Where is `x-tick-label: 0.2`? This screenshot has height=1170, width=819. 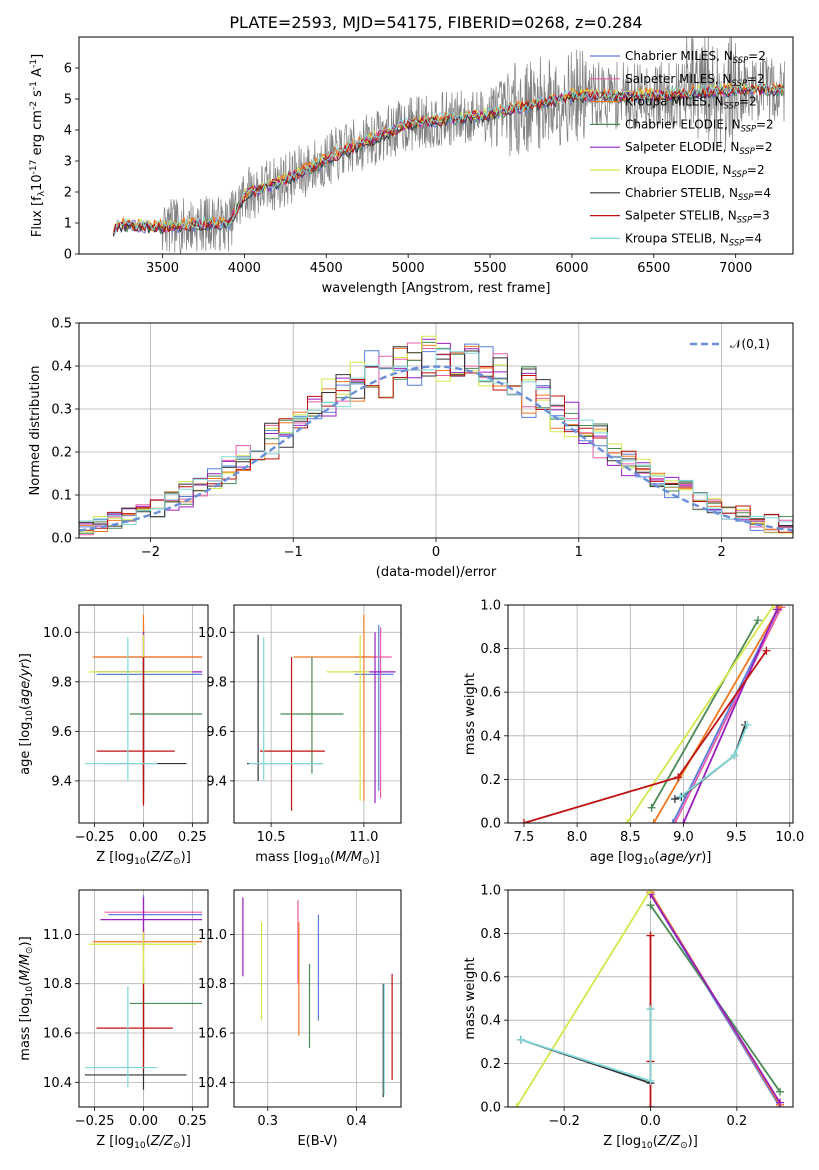 x-tick-label: 0.2 is located at coordinates (737, 1121).